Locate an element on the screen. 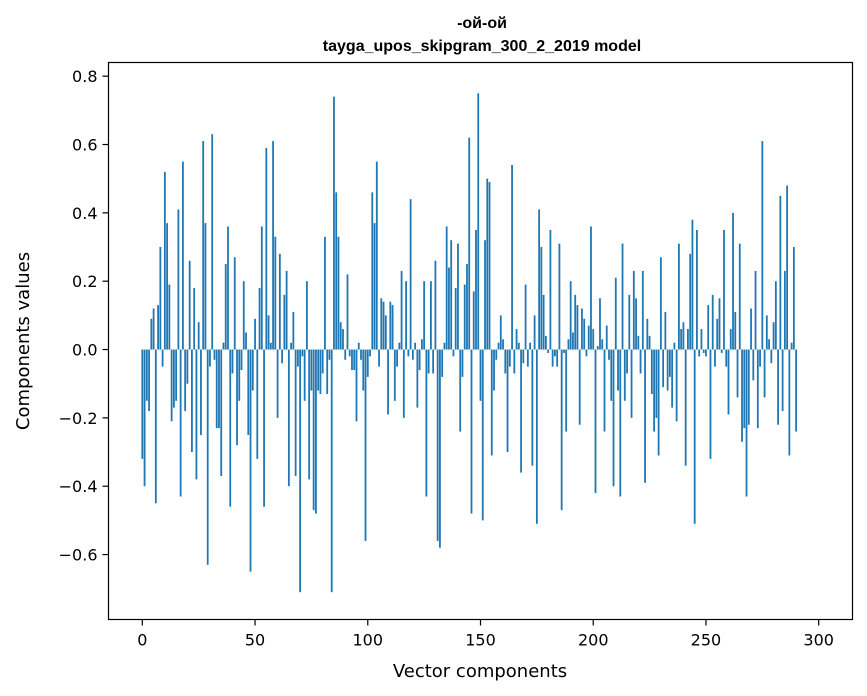 The height and width of the screenshot is (696, 867). chart-title: -ой-ой is located at coordinates (482, 23).